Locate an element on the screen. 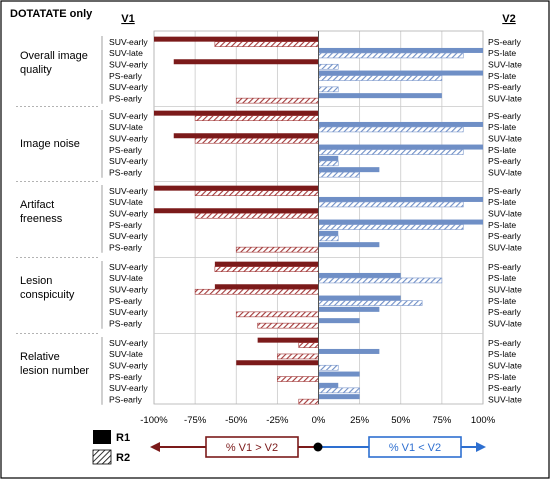  group-label: Lesion conspicuity is located at coordinates (47, 288).